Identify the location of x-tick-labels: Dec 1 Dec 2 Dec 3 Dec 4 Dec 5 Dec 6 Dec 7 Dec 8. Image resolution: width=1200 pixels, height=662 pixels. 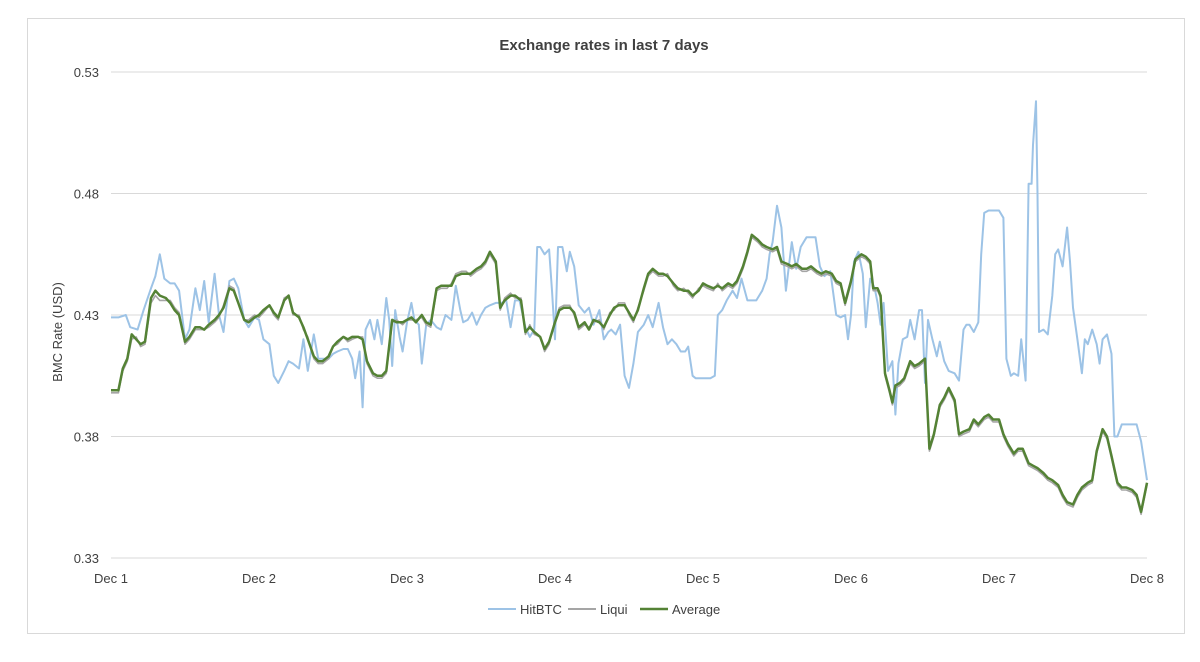
(629, 578).